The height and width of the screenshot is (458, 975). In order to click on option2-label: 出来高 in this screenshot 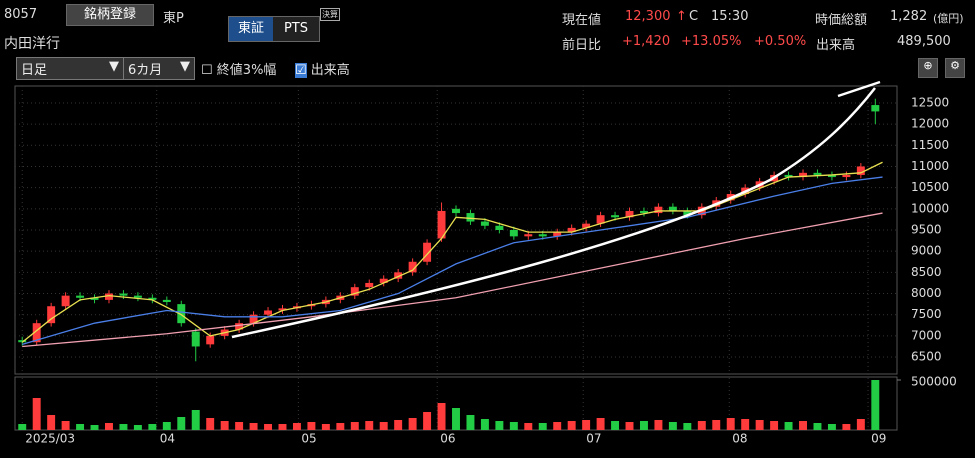, I will do `click(330, 70)`.